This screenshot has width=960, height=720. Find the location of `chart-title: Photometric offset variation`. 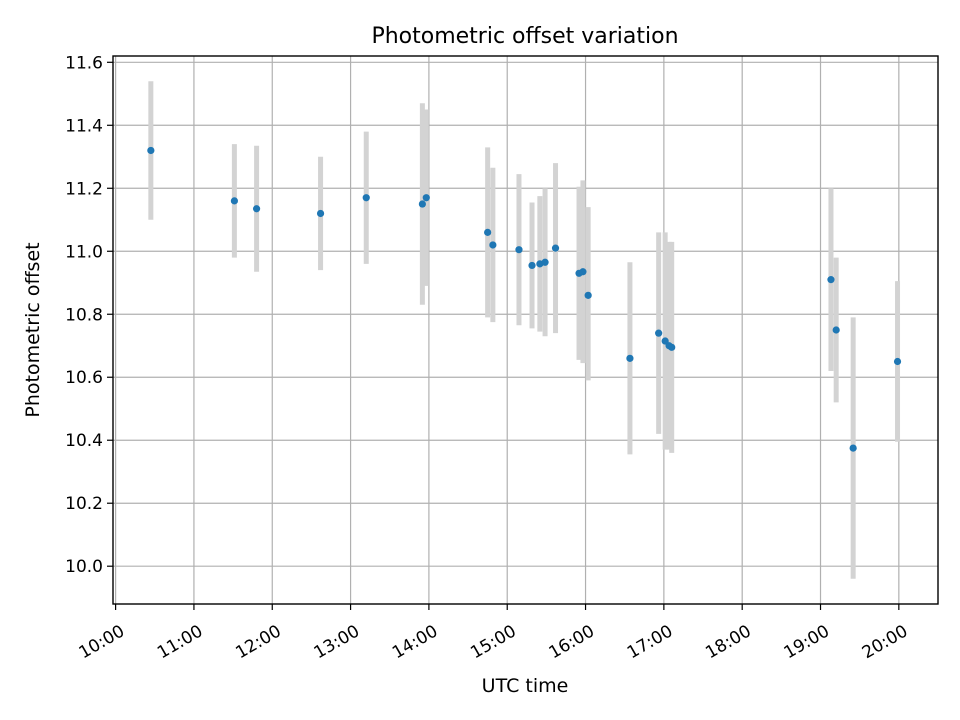

chart-title: Photometric offset variation is located at coordinates (524, 36).